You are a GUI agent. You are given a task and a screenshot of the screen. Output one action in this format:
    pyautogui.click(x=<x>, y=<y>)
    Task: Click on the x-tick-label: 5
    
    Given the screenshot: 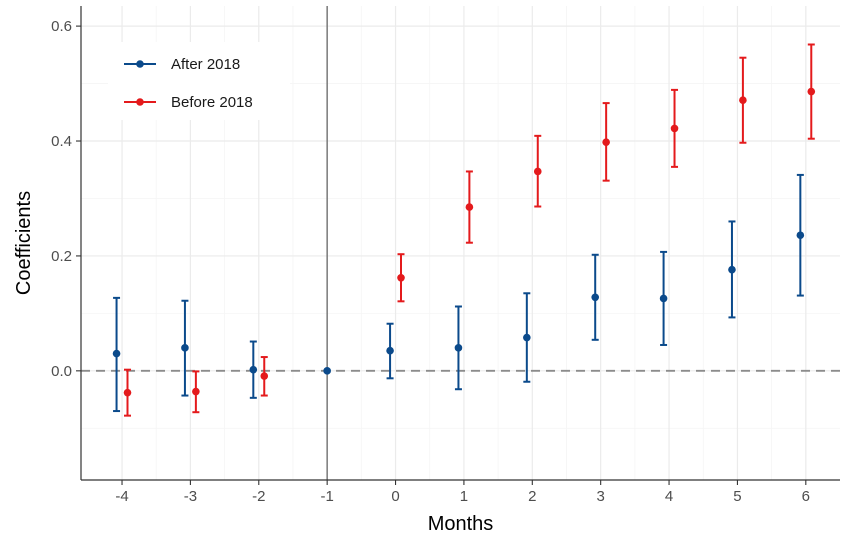 What is the action you would take?
    pyautogui.click(x=737, y=496)
    